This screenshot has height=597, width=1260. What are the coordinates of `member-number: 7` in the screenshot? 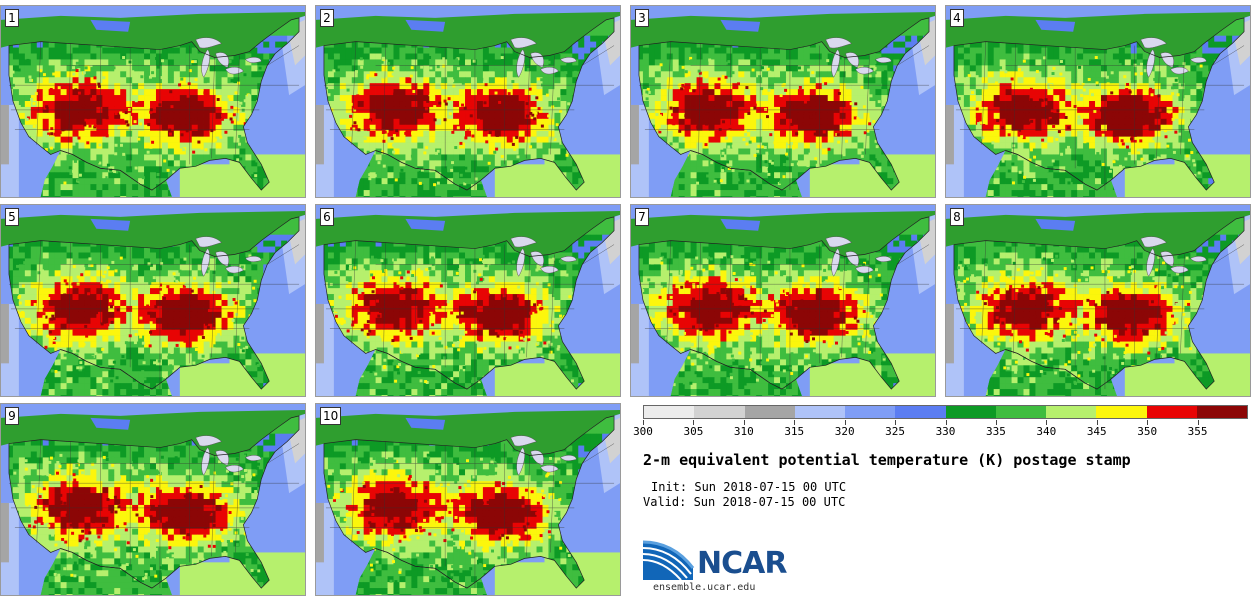 It's located at (642, 217).